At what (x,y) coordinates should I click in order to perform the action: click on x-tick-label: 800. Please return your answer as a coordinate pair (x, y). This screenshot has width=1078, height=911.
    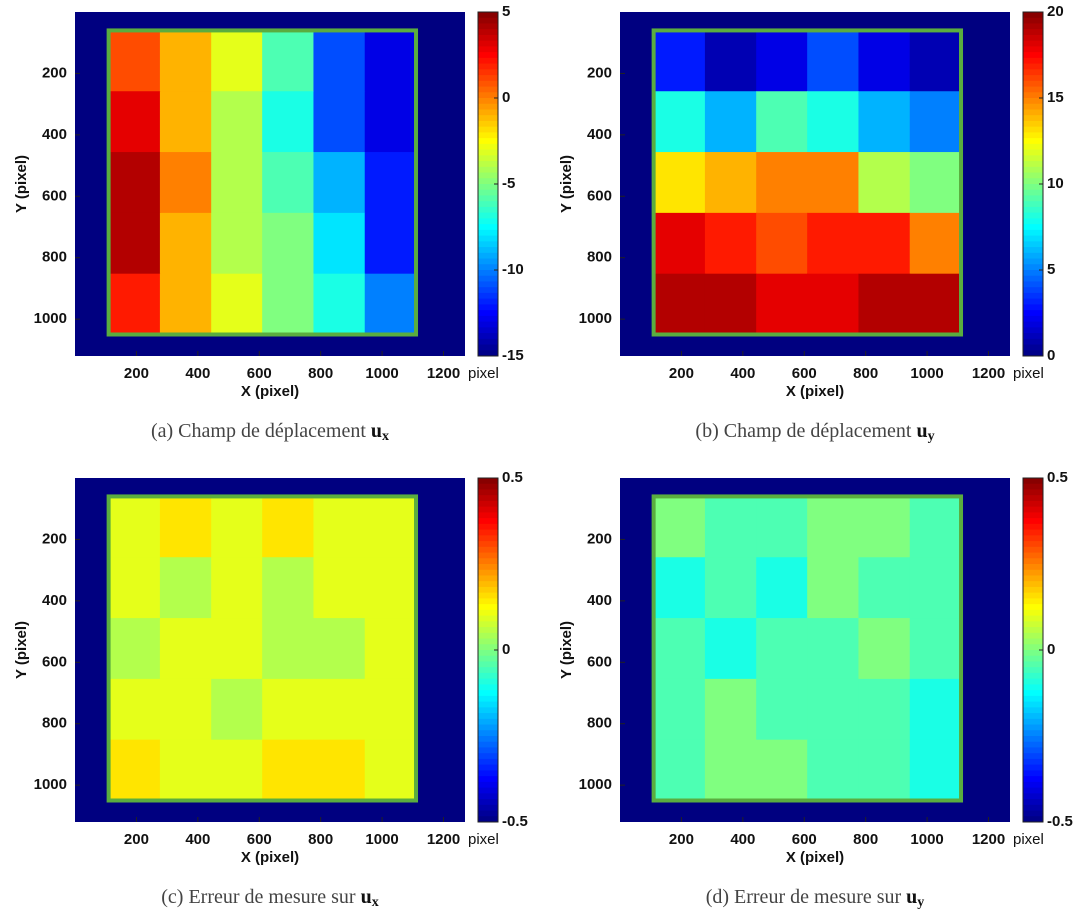
    Looking at the image, I should click on (320, 839).